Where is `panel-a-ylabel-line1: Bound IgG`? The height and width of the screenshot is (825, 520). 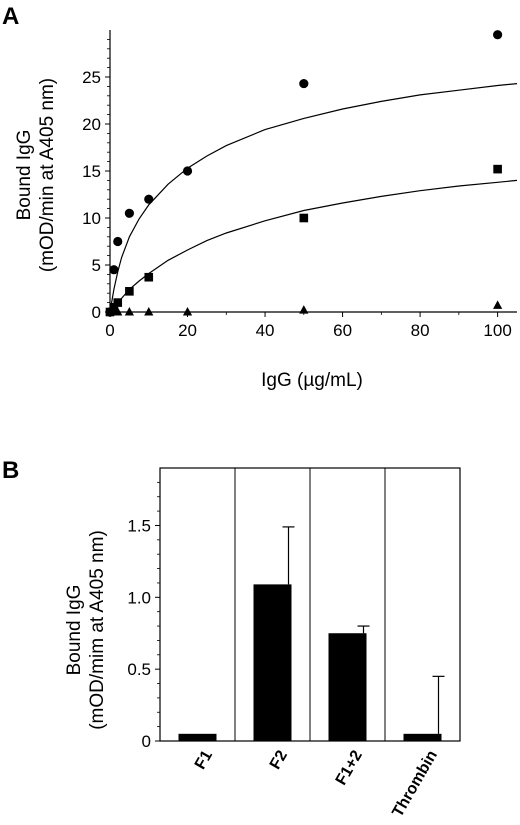 panel-a-ylabel-line1: Bound IgG is located at coordinates (24, 175).